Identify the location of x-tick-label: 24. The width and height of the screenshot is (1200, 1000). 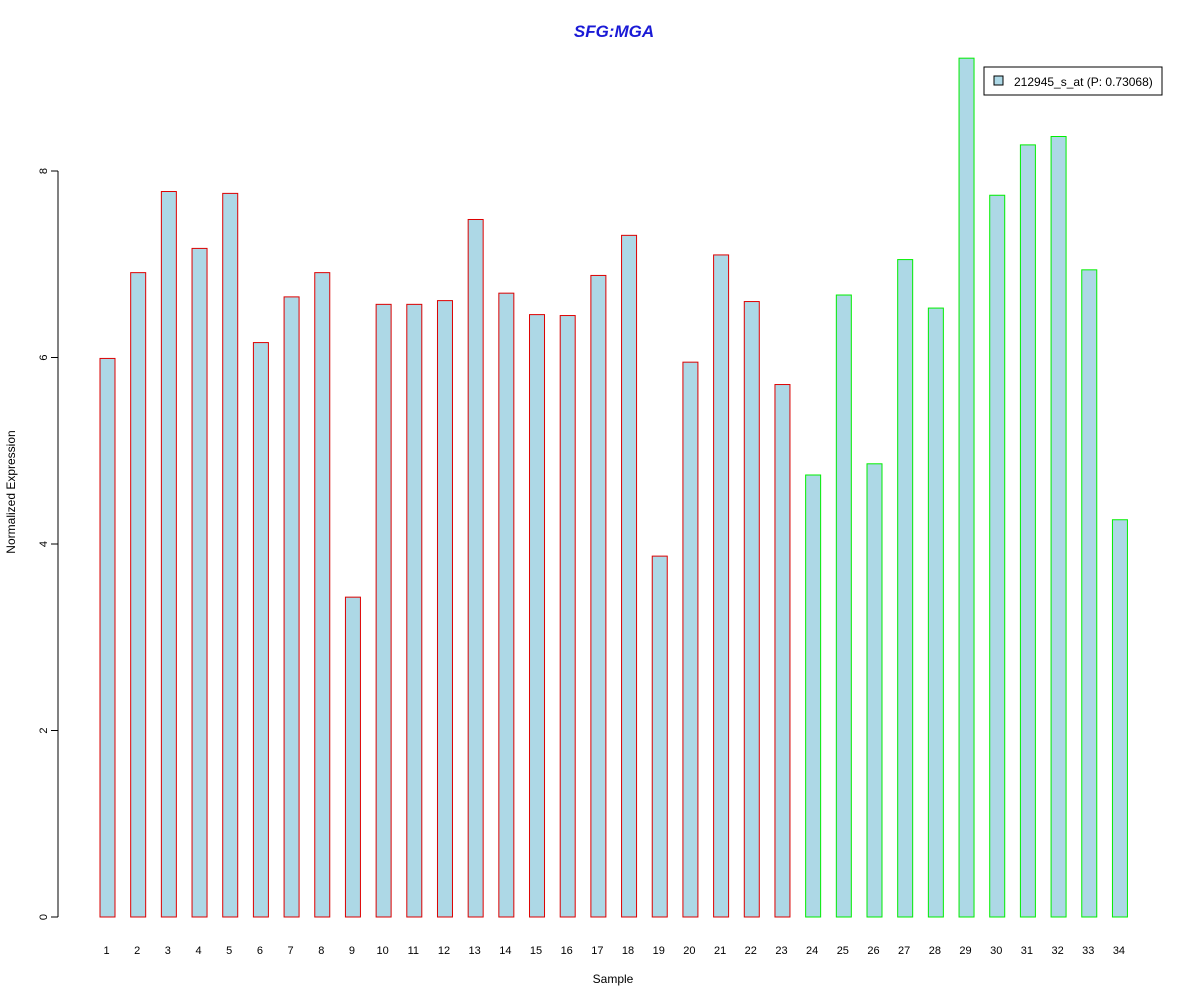
(812, 951).